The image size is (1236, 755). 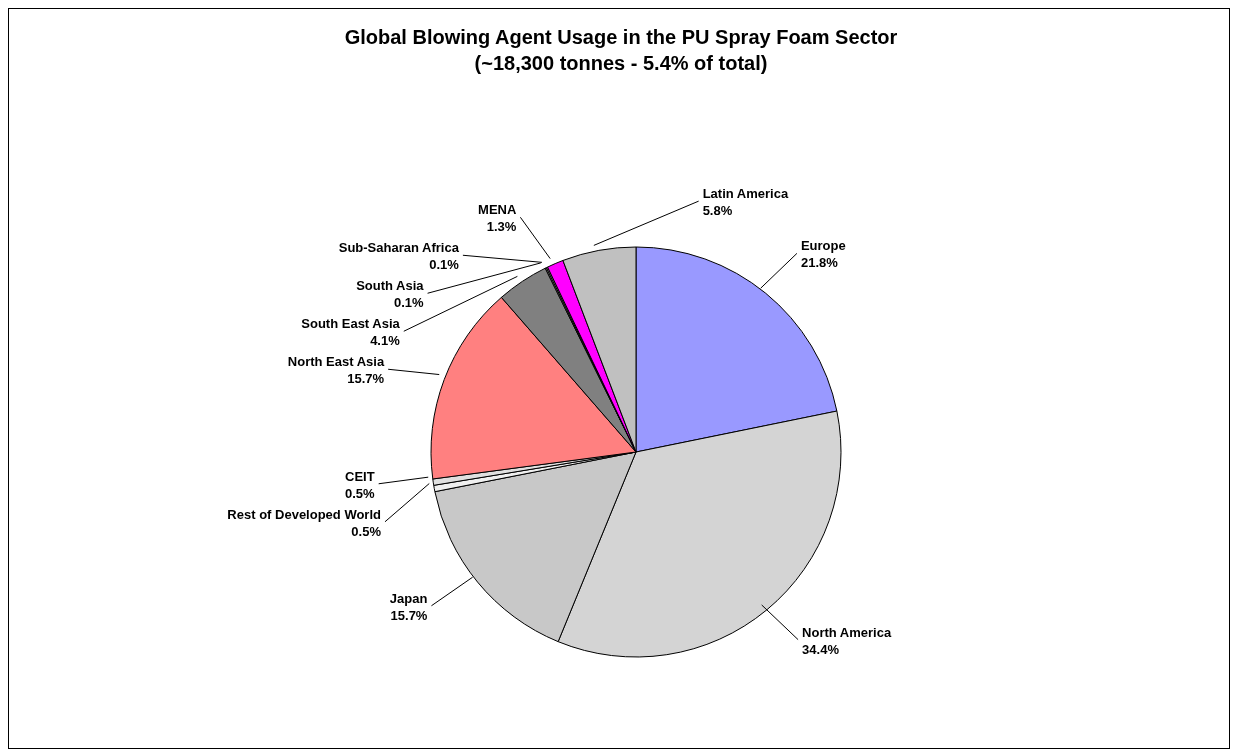 What do you see at coordinates (390, 286) in the screenshot?
I see `slice-label: South Asia` at bounding box center [390, 286].